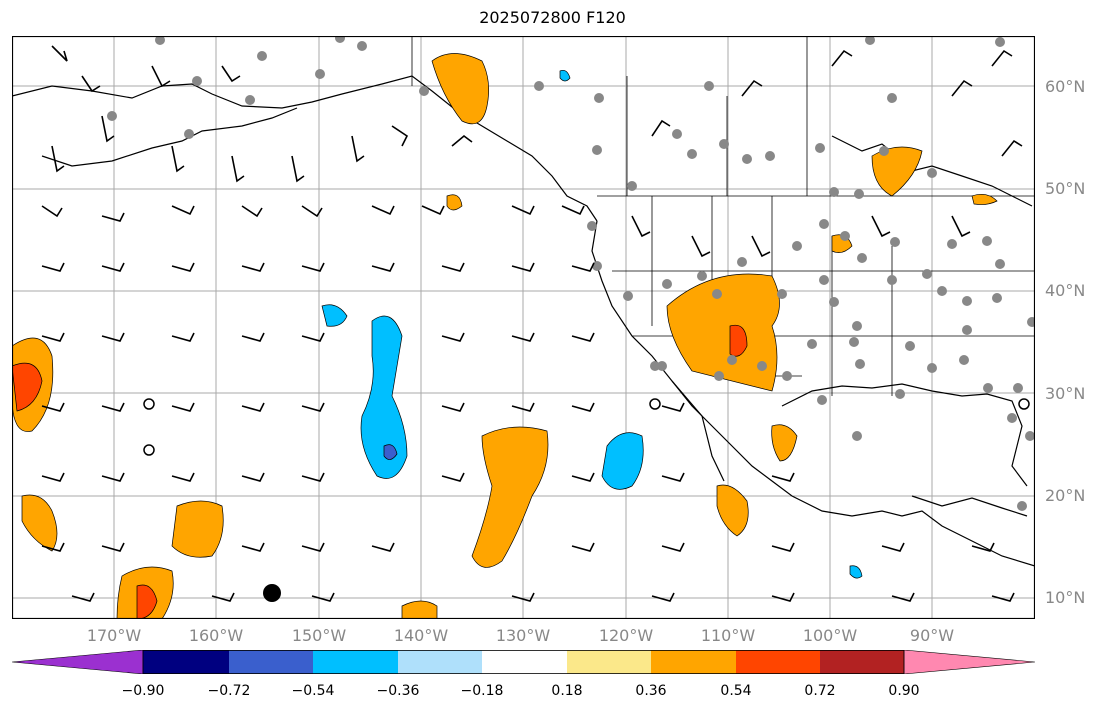  I want to click on lon-label-160: 160°W, so click(216, 635).